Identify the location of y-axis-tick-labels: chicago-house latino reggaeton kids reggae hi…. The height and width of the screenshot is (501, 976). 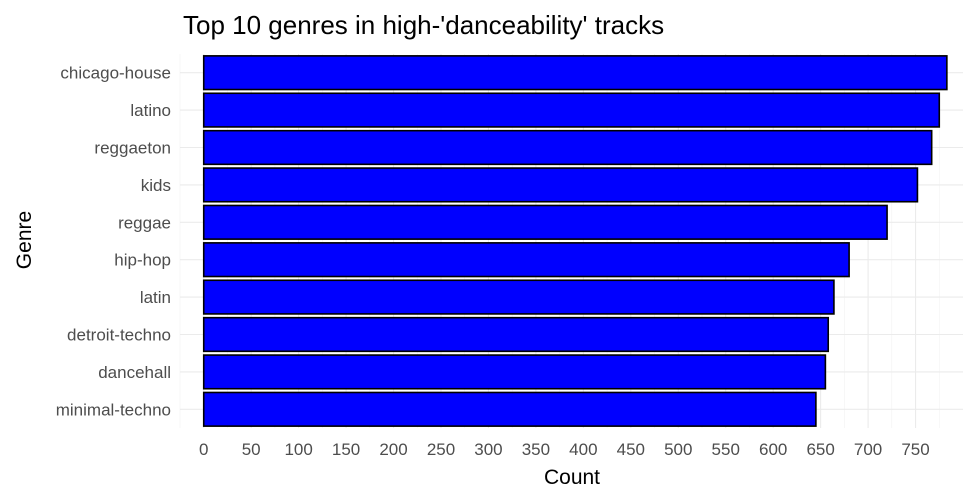
(113, 242).